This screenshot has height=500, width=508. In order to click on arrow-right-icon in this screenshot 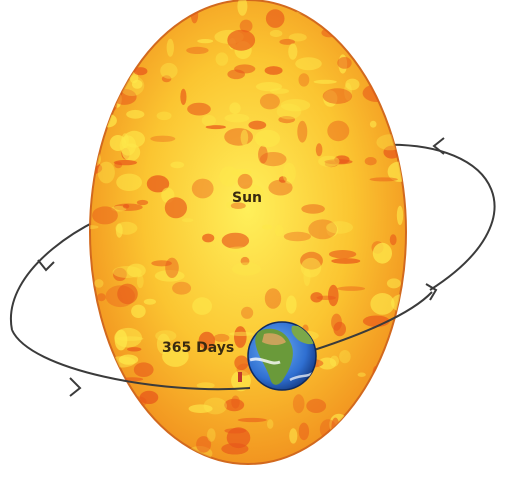, I will do `click(431, 292)`.